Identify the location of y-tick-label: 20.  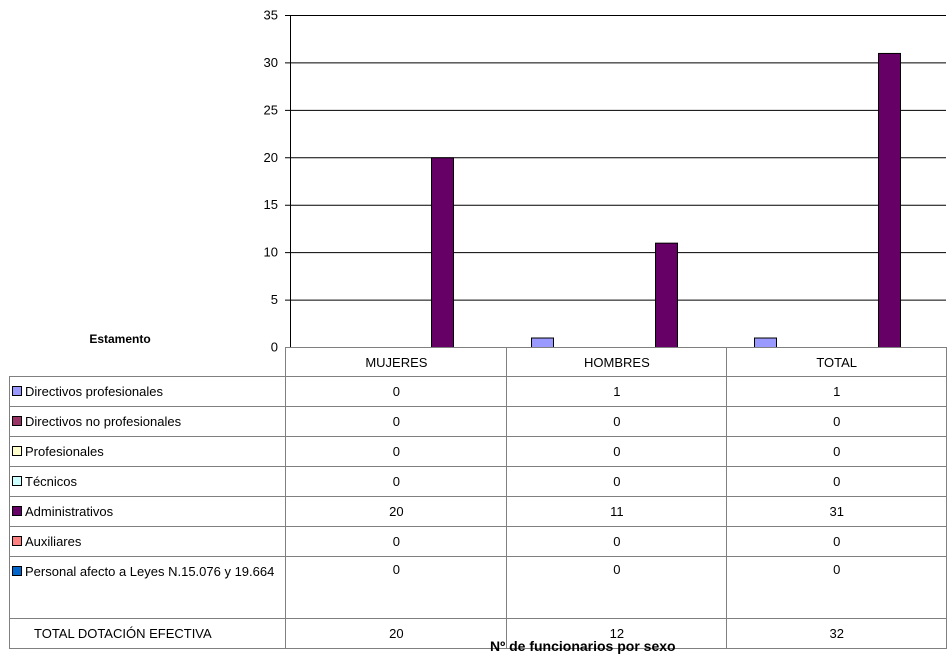
(271, 157).